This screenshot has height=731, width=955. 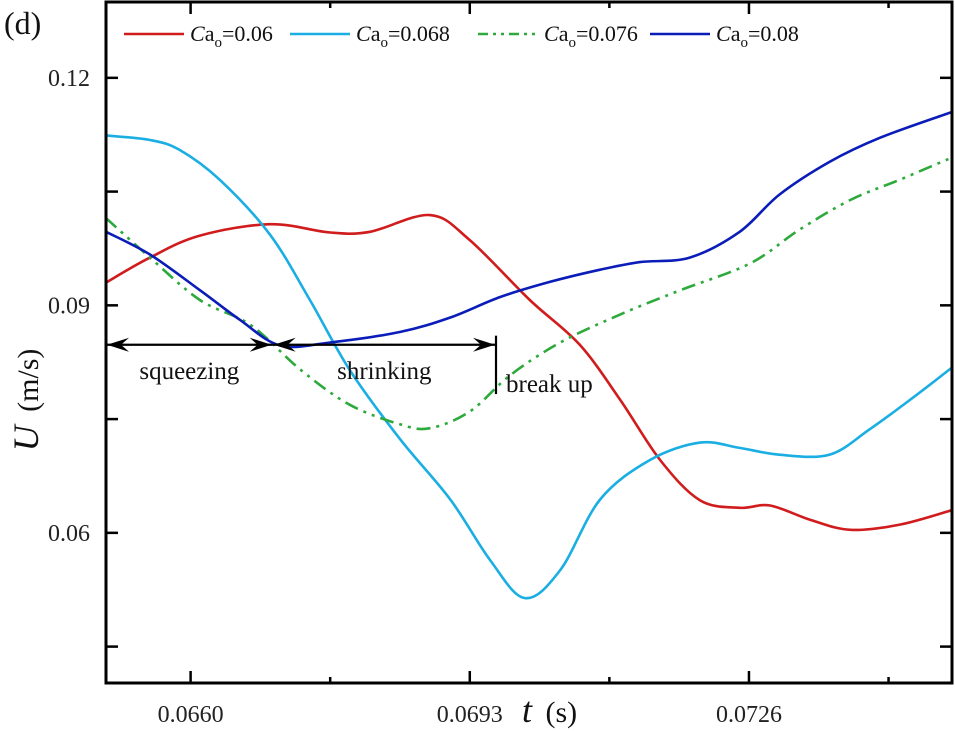 What do you see at coordinates (562, 712) in the screenshot?
I see `x-axis-unit: (s)` at bounding box center [562, 712].